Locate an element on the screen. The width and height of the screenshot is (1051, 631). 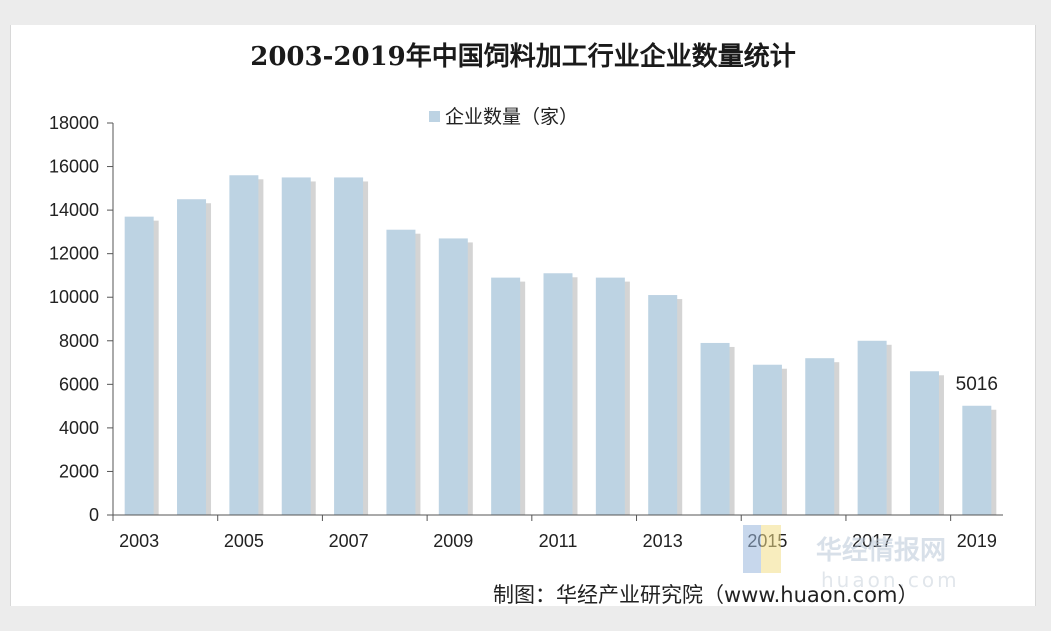
y-tick-label: 6000 is located at coordinates (79, 384).